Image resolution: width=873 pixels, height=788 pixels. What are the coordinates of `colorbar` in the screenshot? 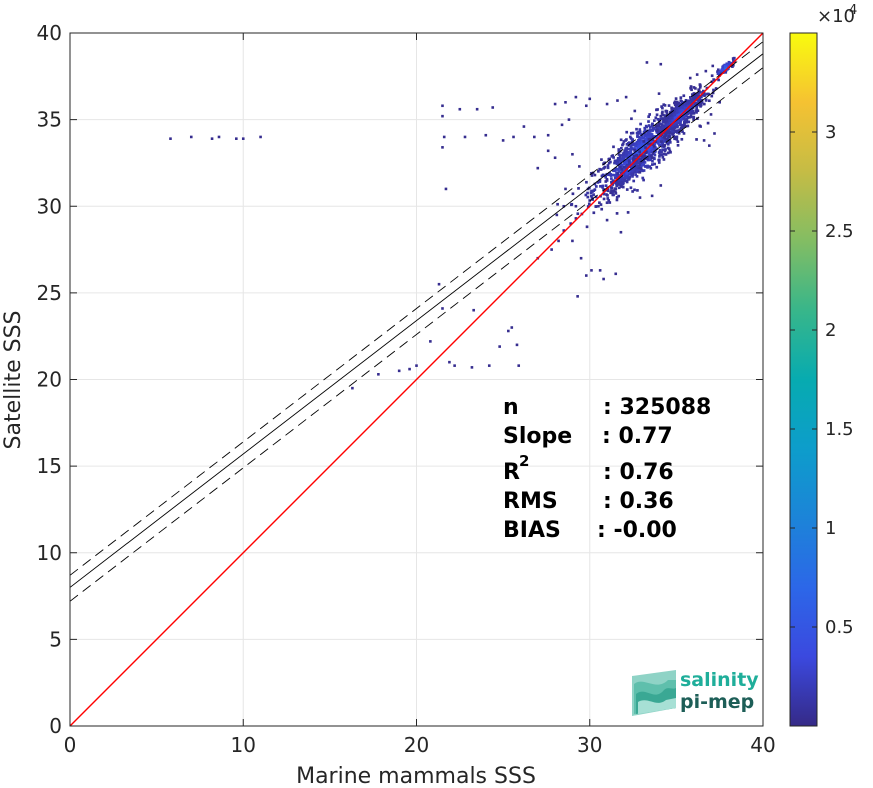 It's located at (803, 379).